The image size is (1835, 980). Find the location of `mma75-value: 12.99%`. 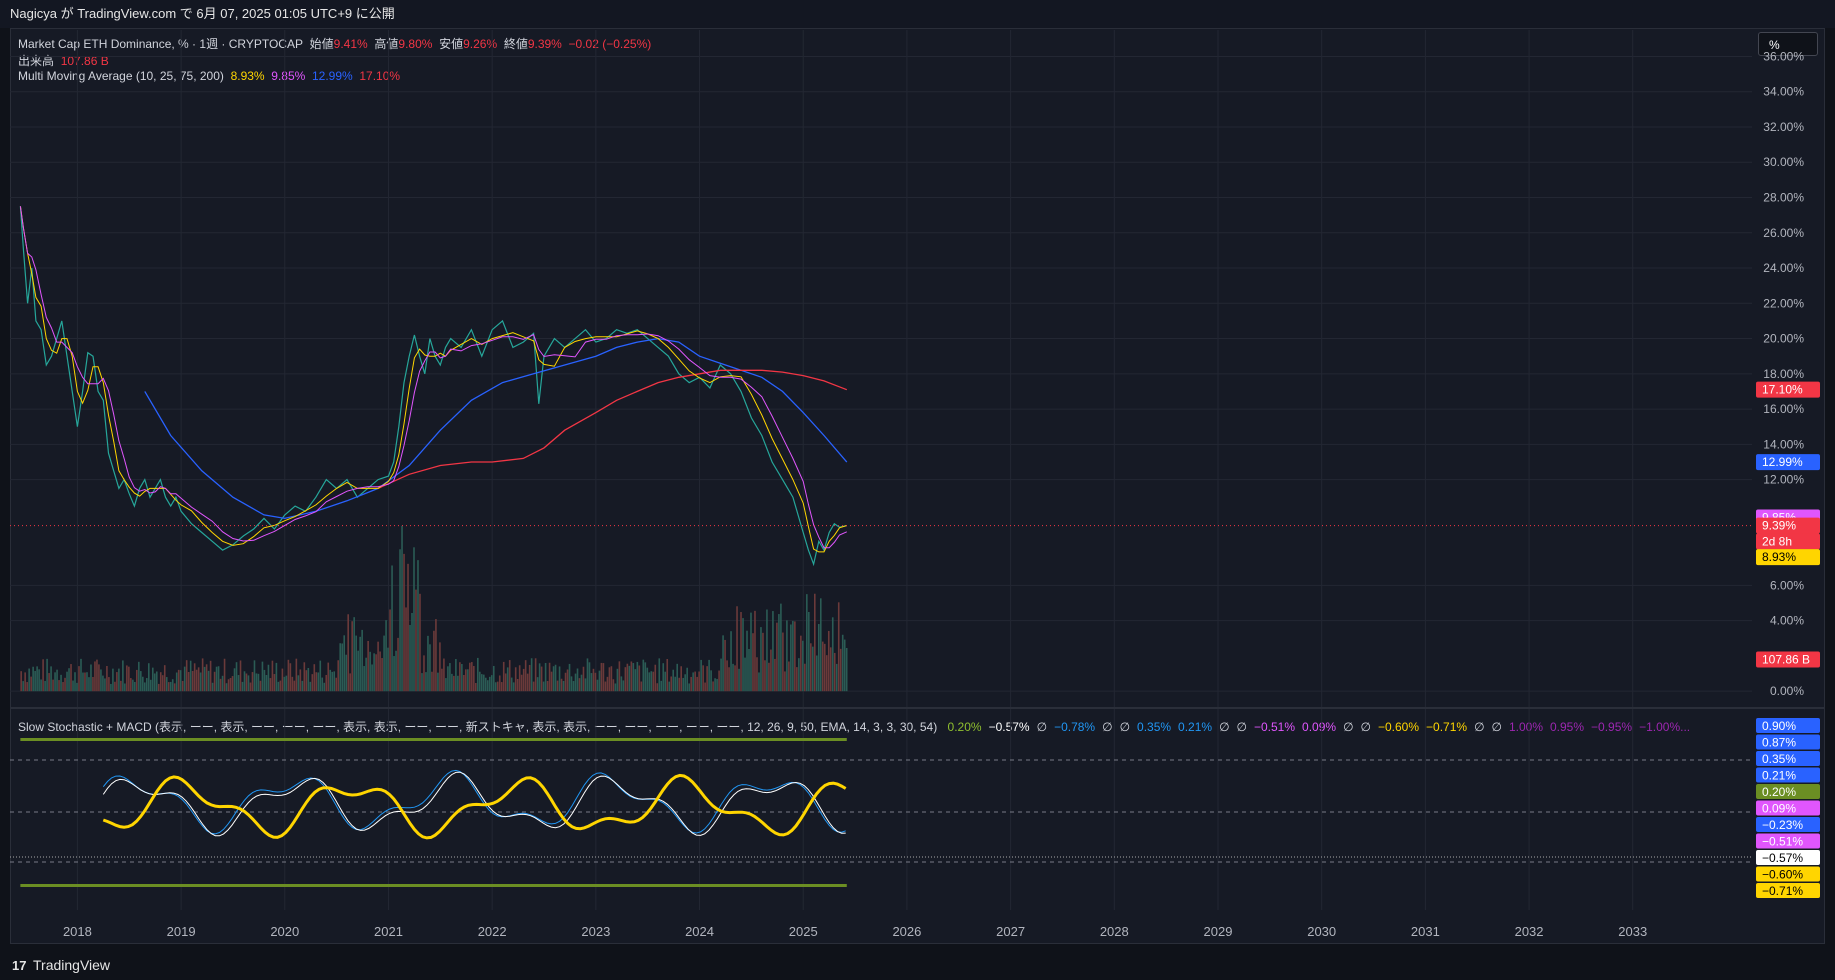

mma75-value: 12.99% is located at coordinates (332, 76).